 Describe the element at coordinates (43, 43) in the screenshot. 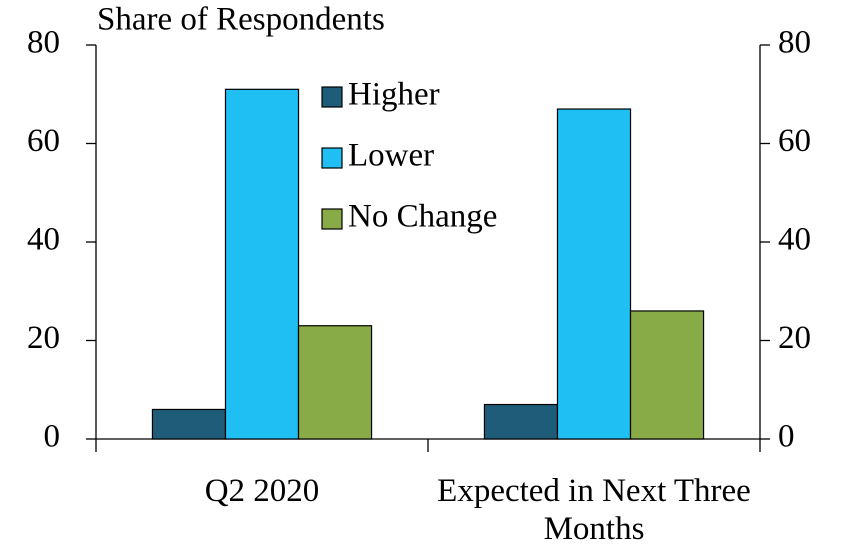

I see `y-tick-label: 80` at that location.